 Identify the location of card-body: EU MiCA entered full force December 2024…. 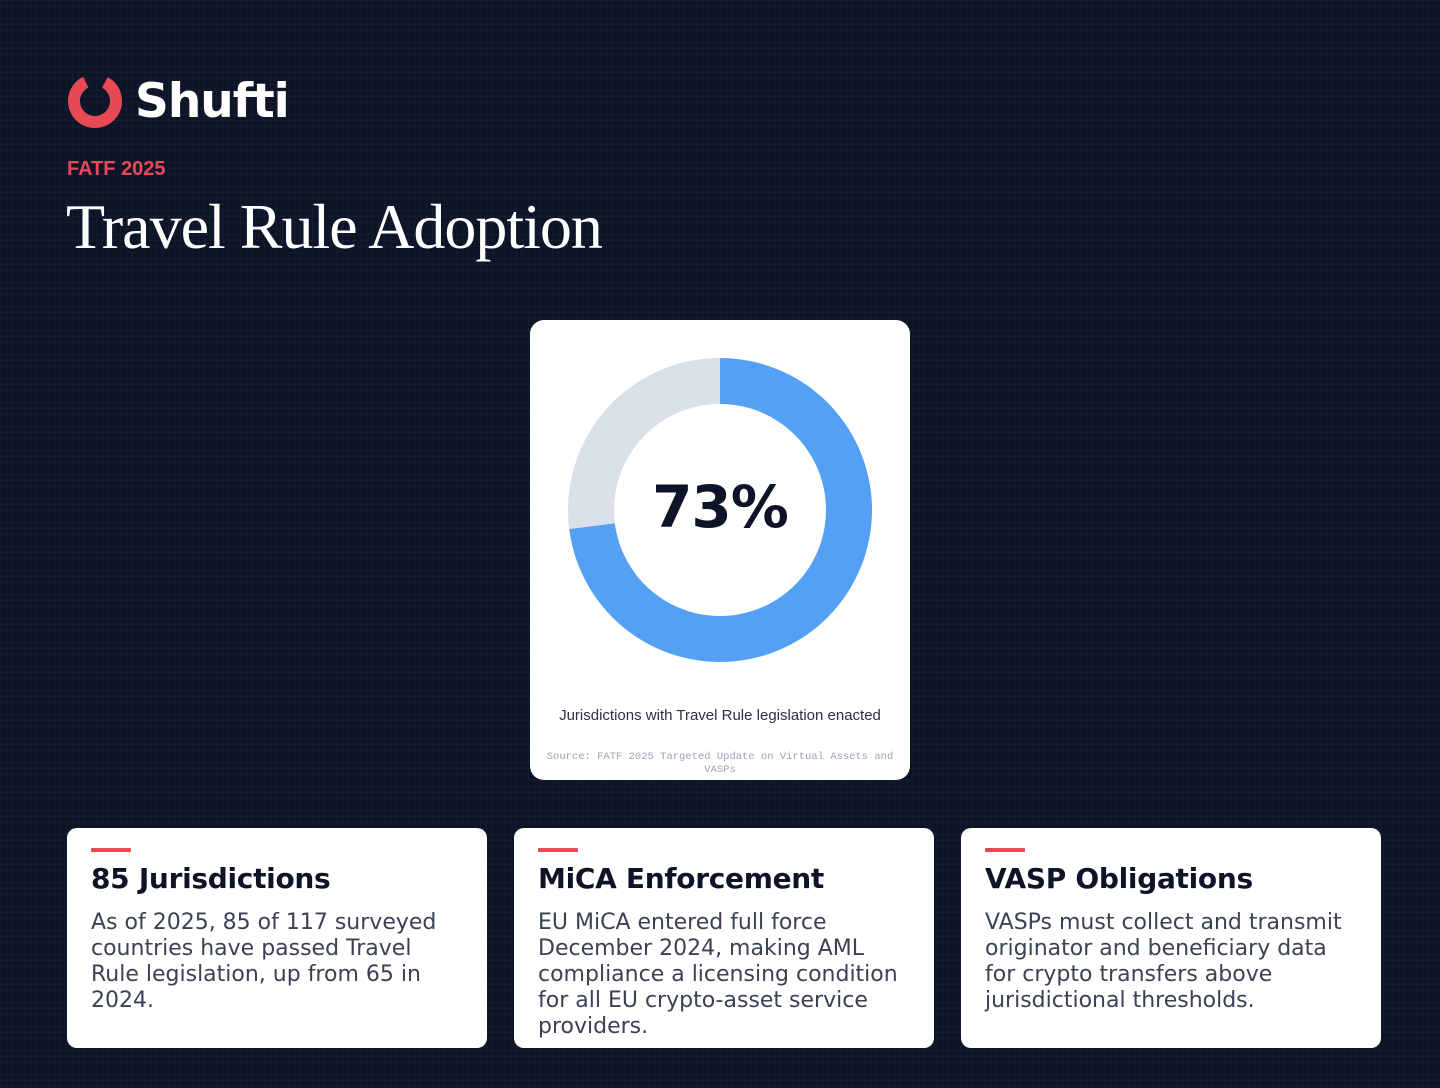
(718, 974).